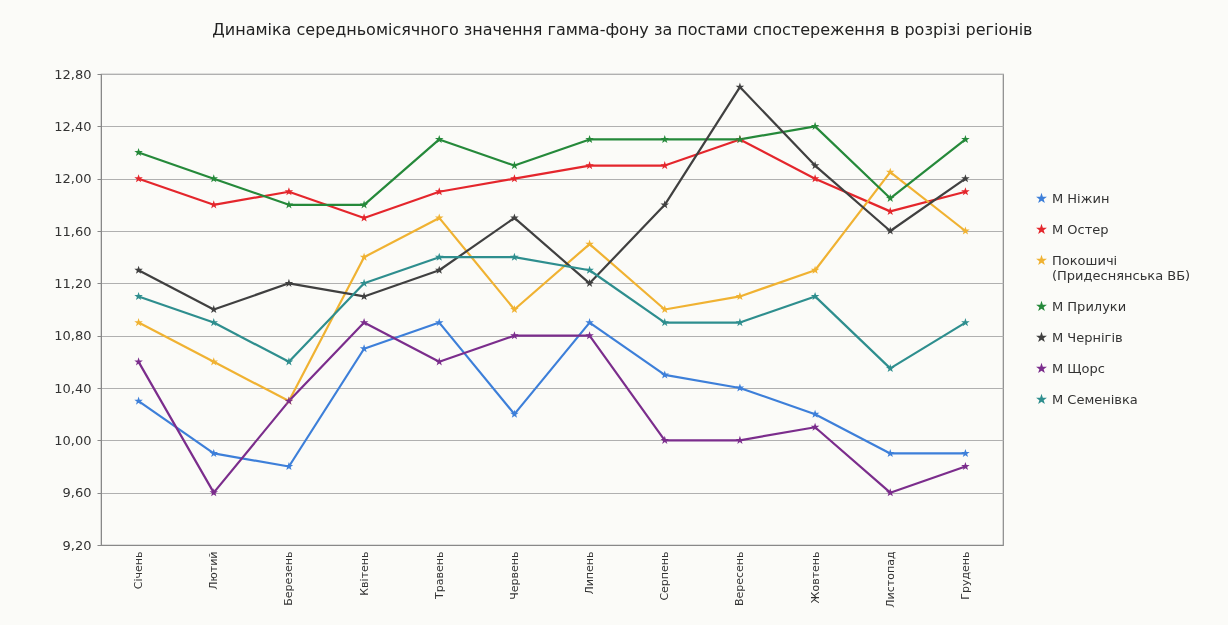 This screenshot has width=1228, height=625. I want to click on x-tick-label: Грудень, so click(965, 575).